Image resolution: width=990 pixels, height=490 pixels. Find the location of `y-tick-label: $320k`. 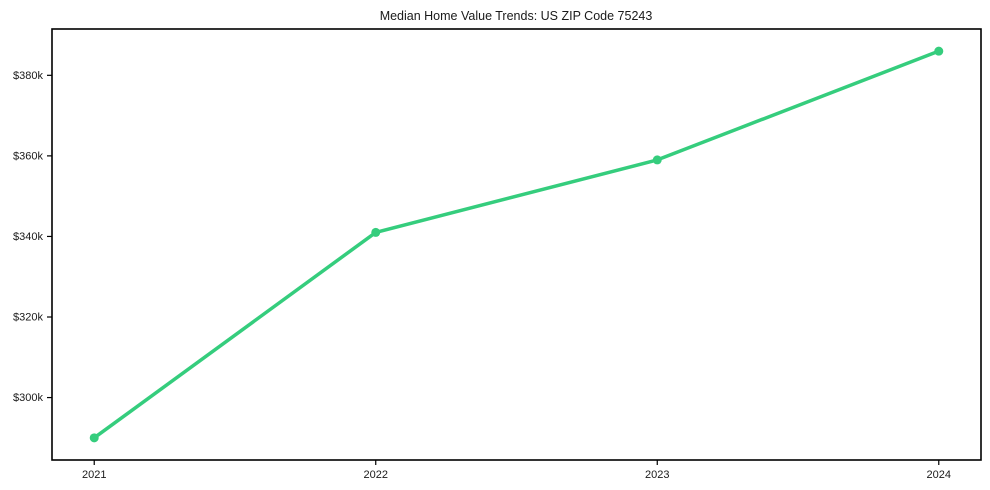

y-tick-label: $320k is located at coordinates (28, 318).